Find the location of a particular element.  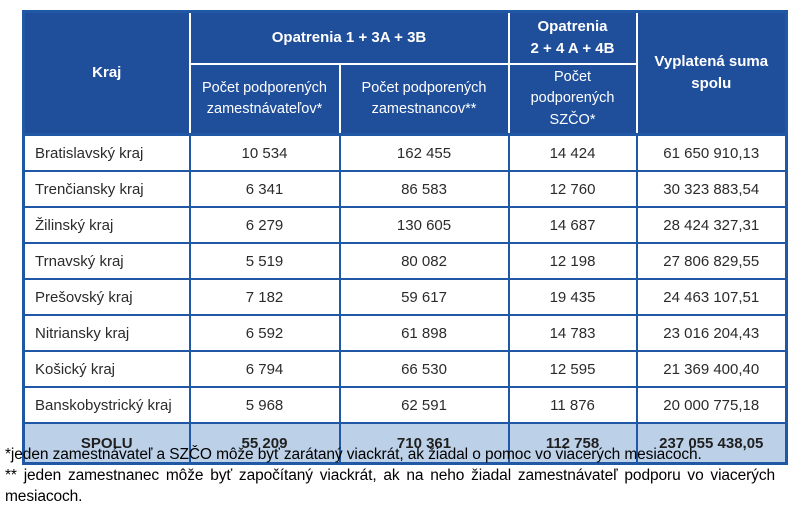

cell-kraj: Bratislavský kraj is located at coordinates (106, 152).